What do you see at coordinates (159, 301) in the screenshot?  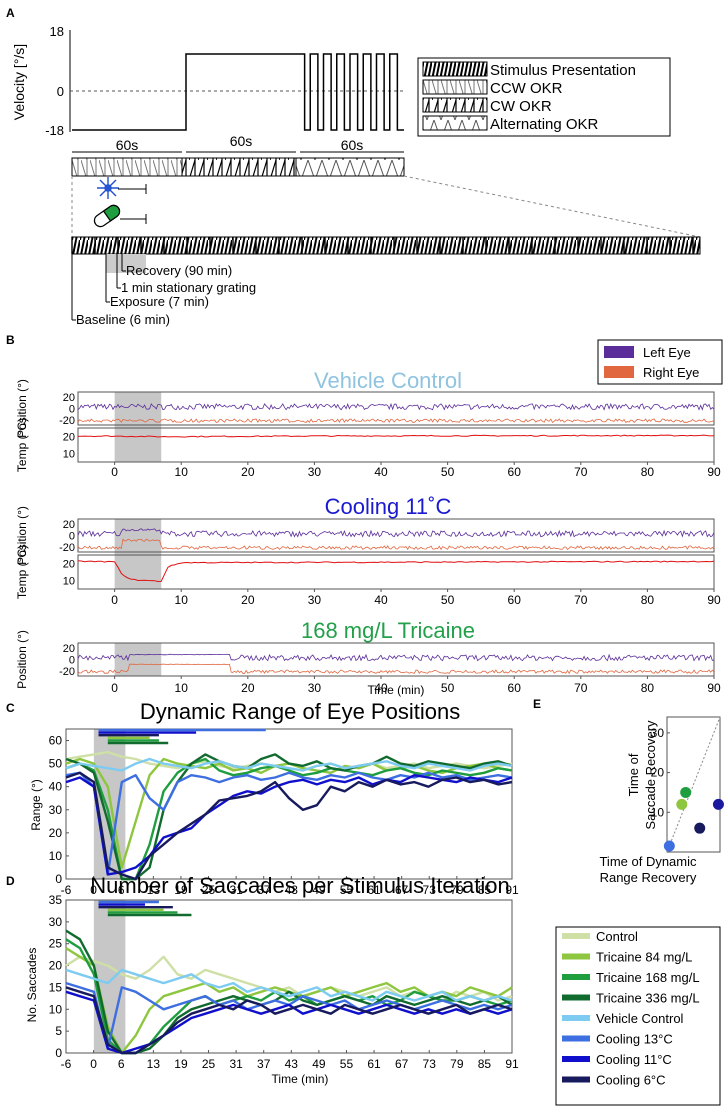 I see `timeline-label-exposure: Exposure (7 min)` at bounding box center [159, 301].